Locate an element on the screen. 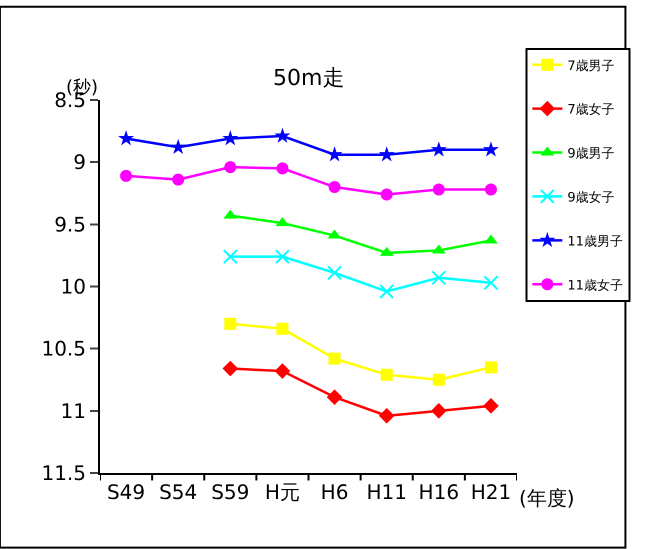  legend-label: 9歳男子 is located at coordinates (591, 154).